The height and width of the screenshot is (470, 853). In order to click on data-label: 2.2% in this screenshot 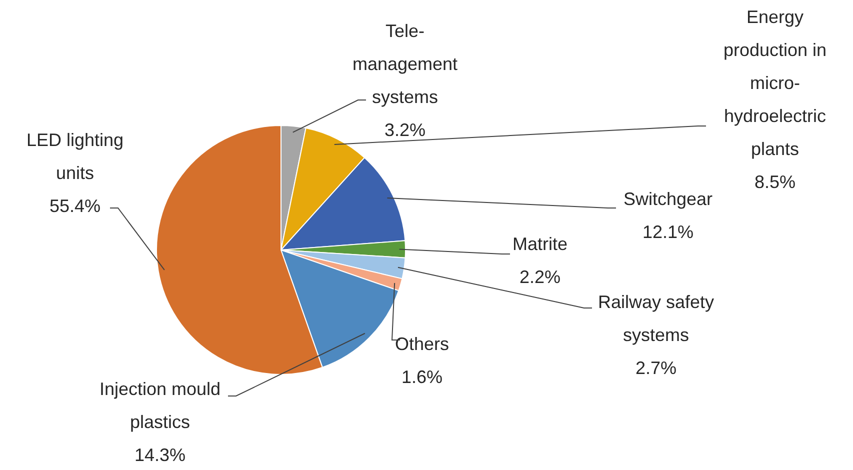, I will do `click(540, 276)`.